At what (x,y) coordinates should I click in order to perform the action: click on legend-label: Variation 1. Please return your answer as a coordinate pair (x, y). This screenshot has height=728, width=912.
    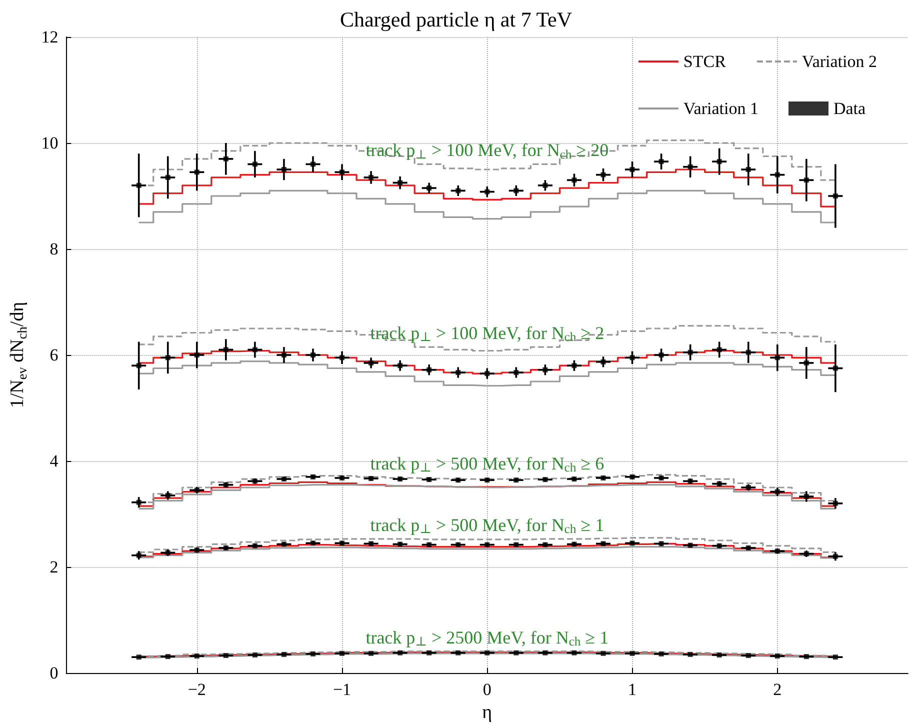
    Looking at the image, I should click on (720, 108).